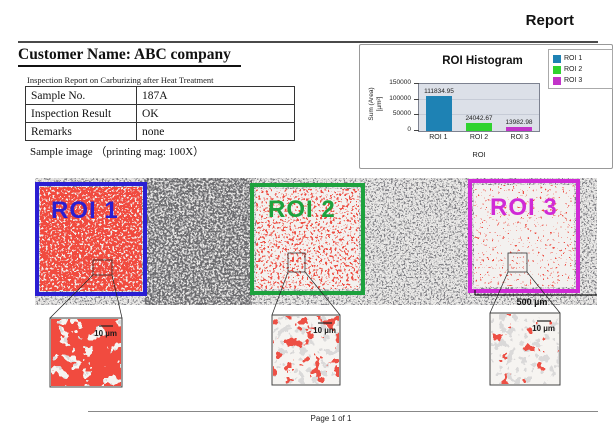 The image size is (616, 440). Describe the element at coordinates (302, 209) in the screenshot. I see `roi-2-label: ROI 2` at that location.